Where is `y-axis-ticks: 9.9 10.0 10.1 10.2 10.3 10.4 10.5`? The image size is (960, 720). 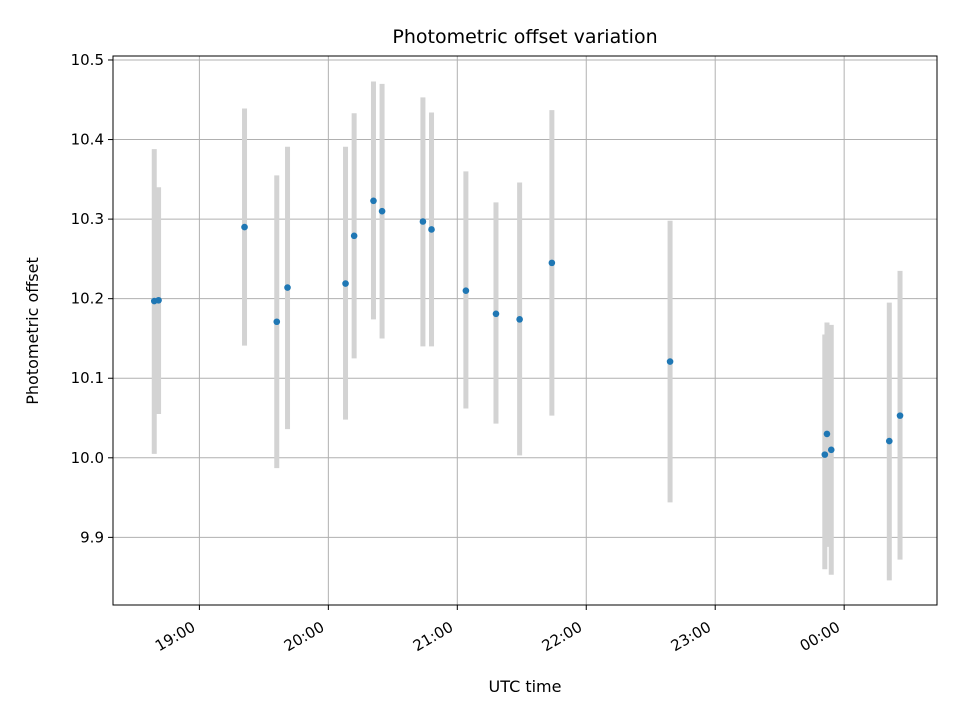
y-axis-ticks: 9.9 10.0 10.1 10.2 10.3 10.4 10.5 is located at coordinates (92, 298).